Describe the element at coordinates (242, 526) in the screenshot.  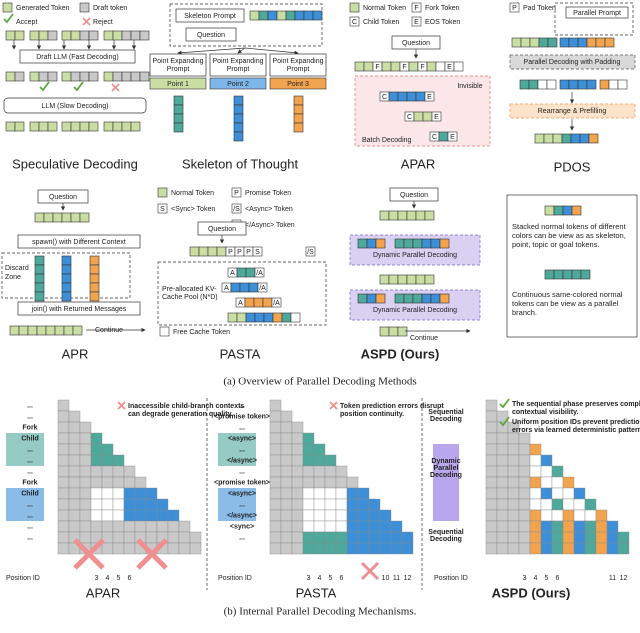
I see `row-label: <sync>` at that location.